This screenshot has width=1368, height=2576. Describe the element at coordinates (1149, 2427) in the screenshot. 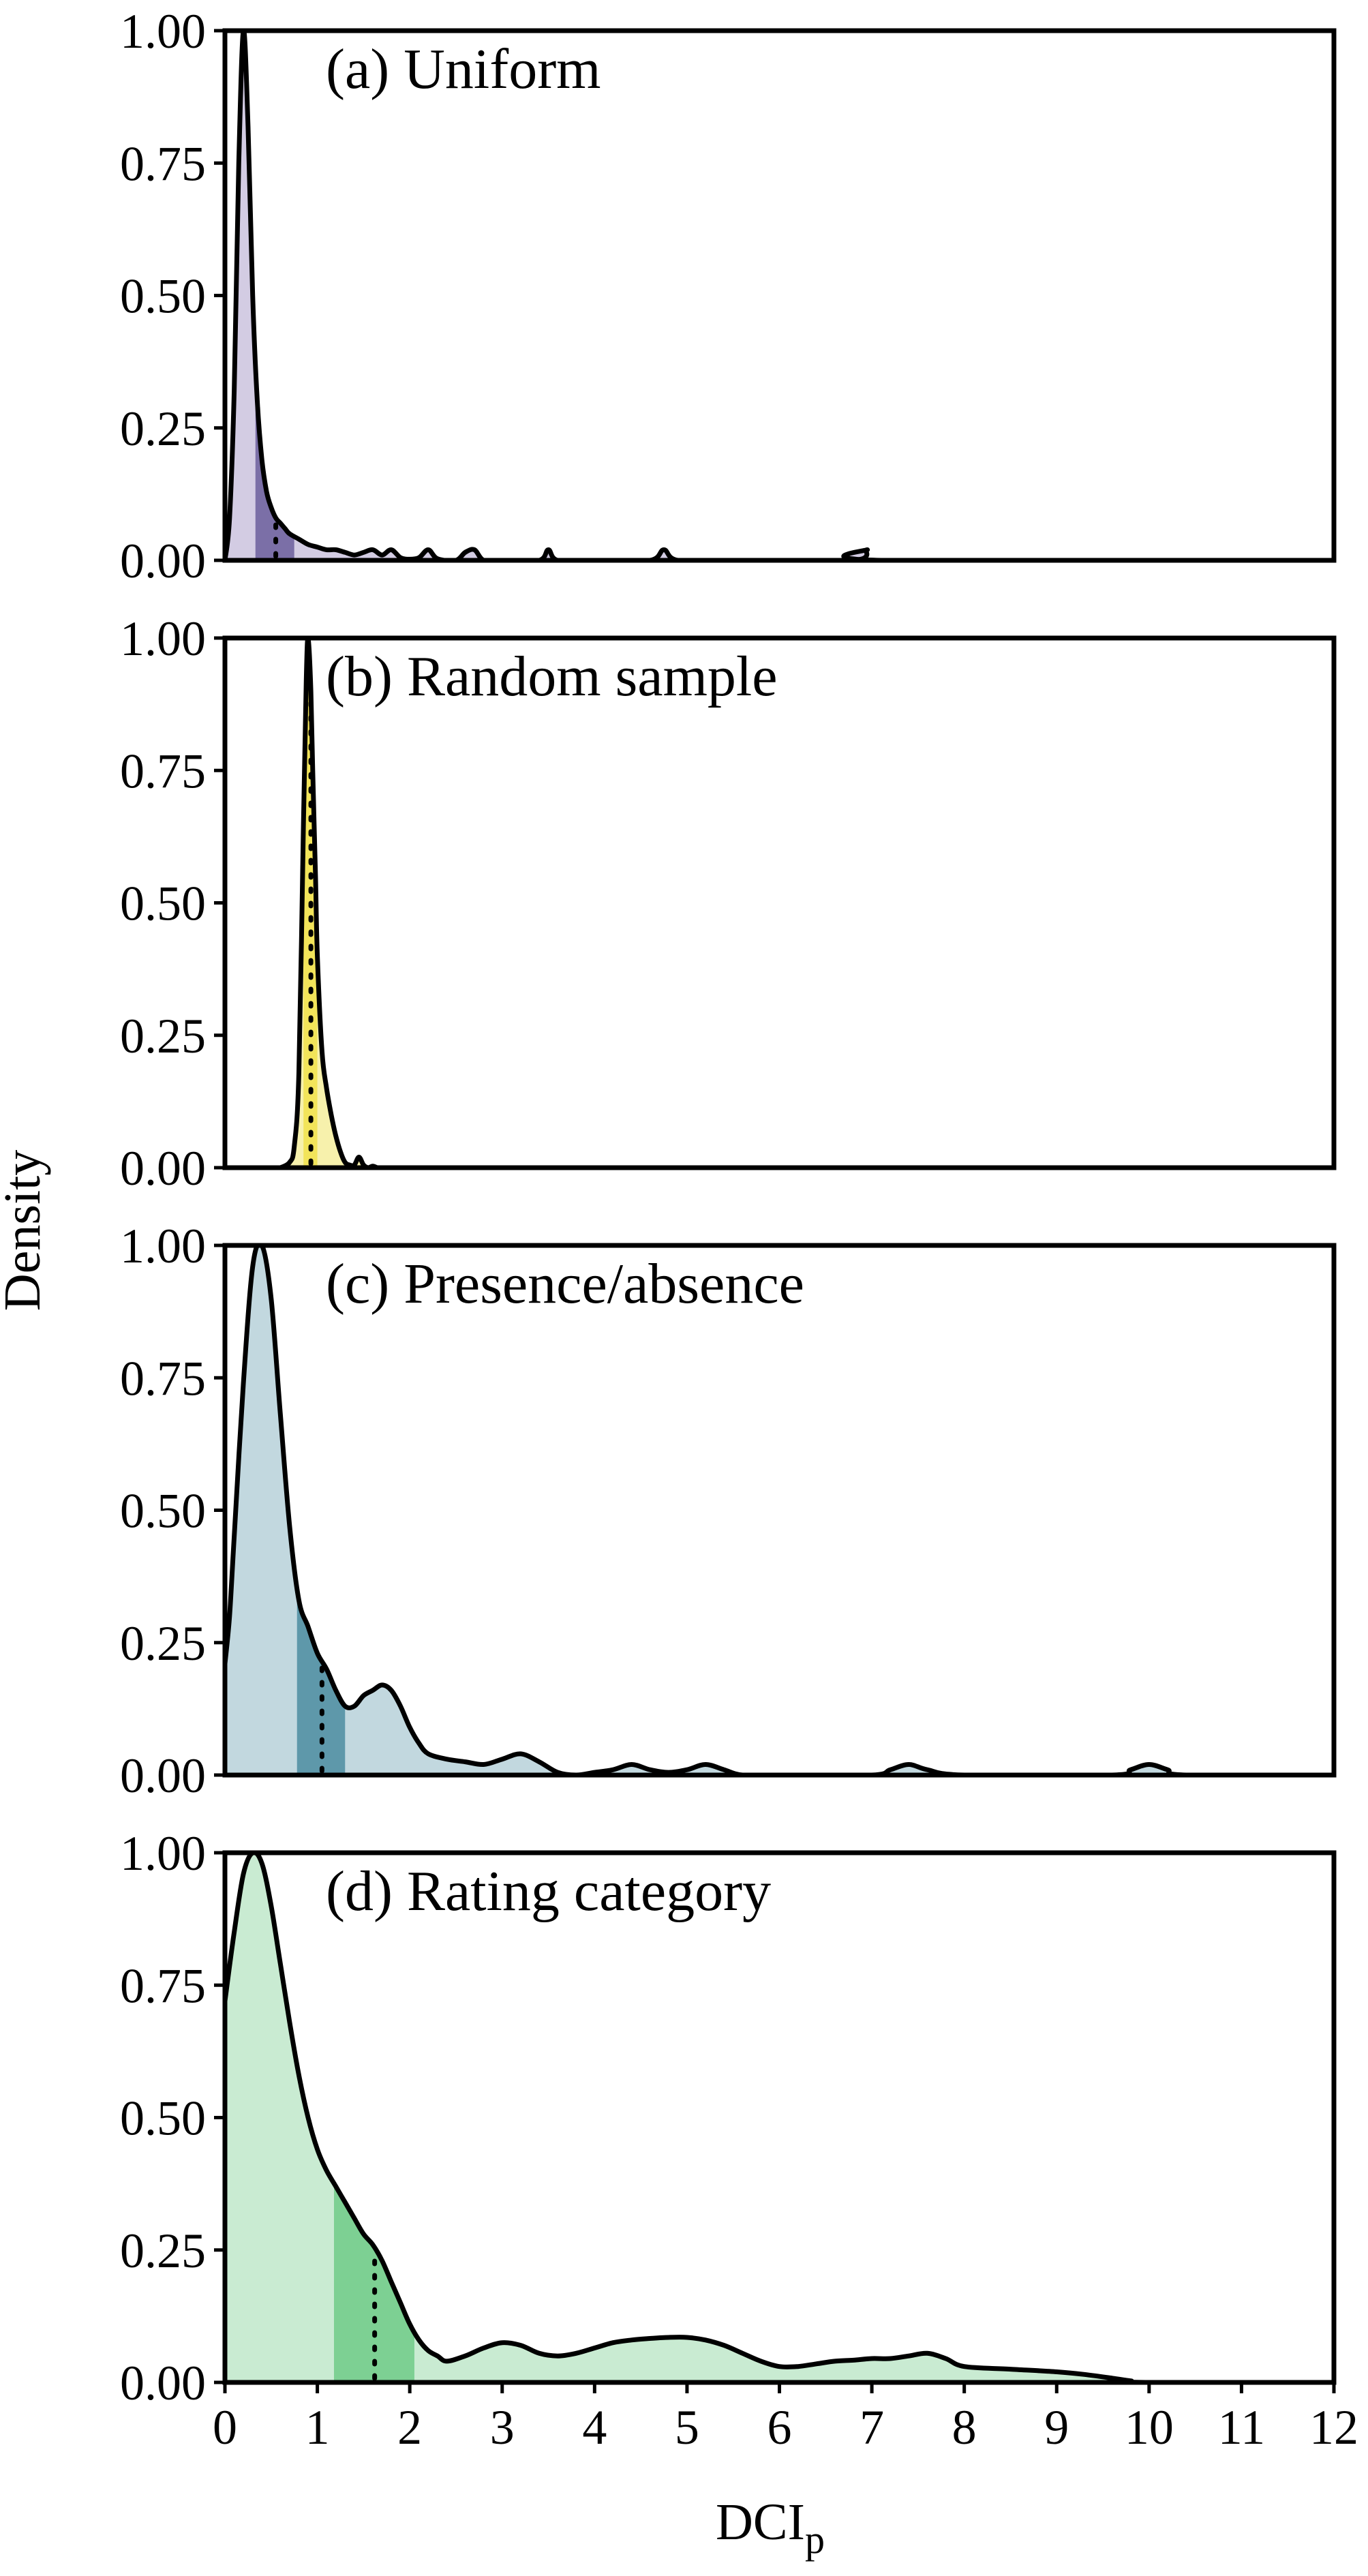

I see `x-tick-label: 10` at that location.